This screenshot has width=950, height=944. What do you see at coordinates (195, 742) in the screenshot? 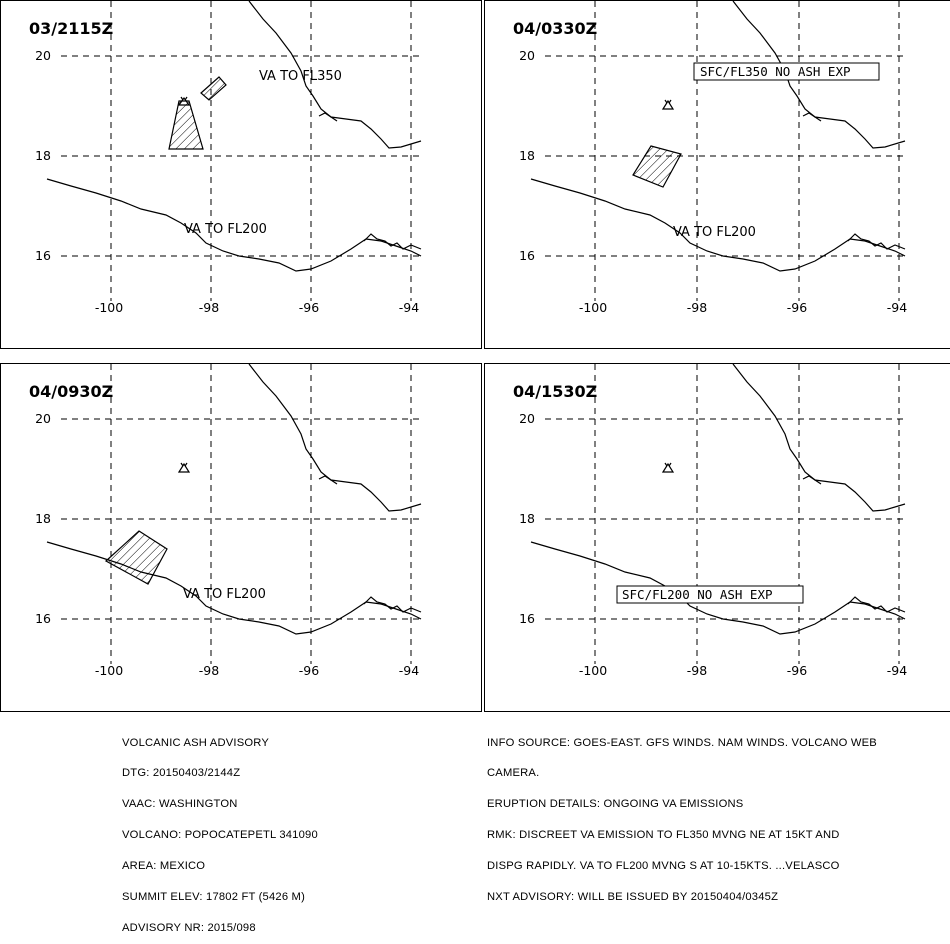
I see `advisory-line: VOLCANIC ASH ADVISORY` at bounding box center [195, 742].